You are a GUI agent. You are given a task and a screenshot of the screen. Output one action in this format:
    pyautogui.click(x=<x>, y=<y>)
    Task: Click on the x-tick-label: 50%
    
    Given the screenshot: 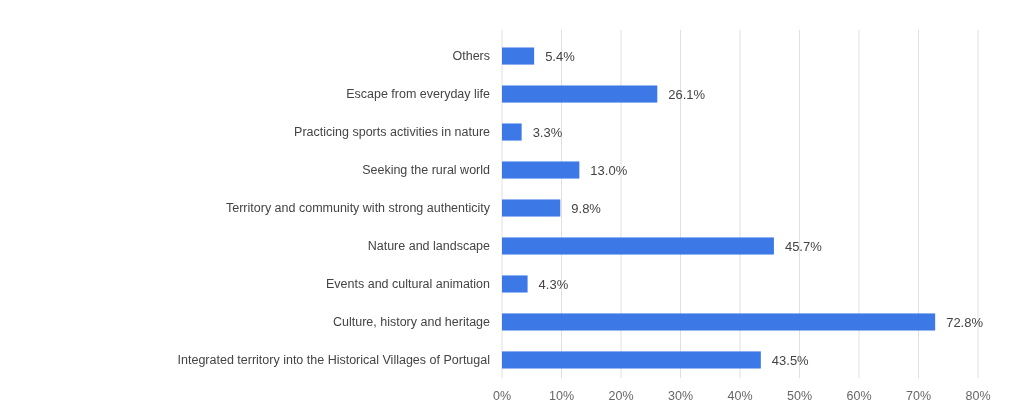 What is the action you would take?
    pyautogui.click(x=799, y=396)
    